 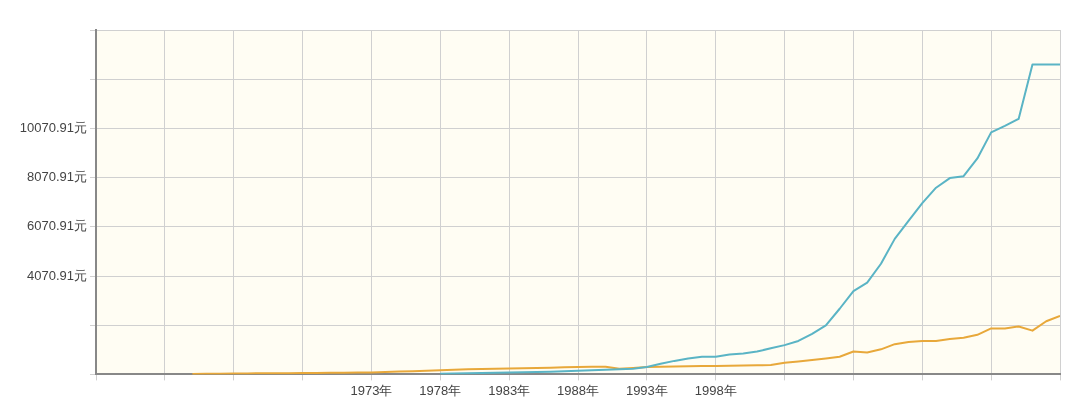 What do you see at coordinates (578, 390) in the screenshot?
I see `x-tick-label: 1988年` at bounding box center [578, 390].